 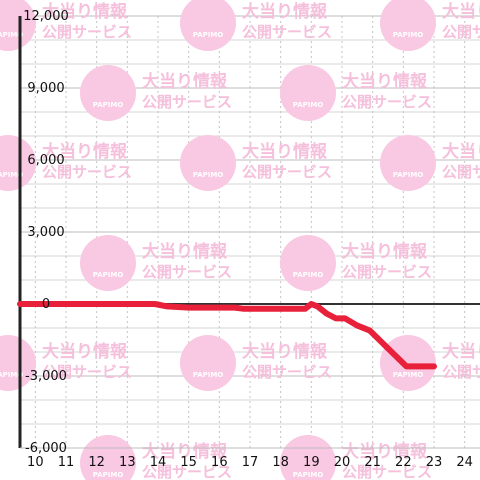 What do you see at coordinates (96, 462) in the screenshot?
I see `x-tick-label: 12` at bounding box center [96, 462].